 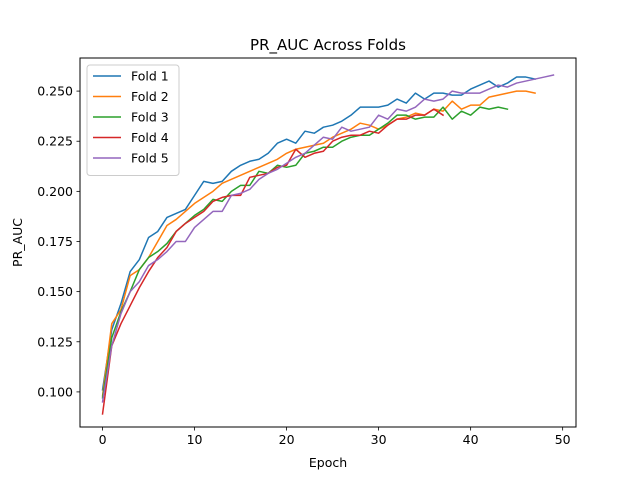 I want to click on legend-label-fold-3: Fold 3, so click(x=150, y=117).